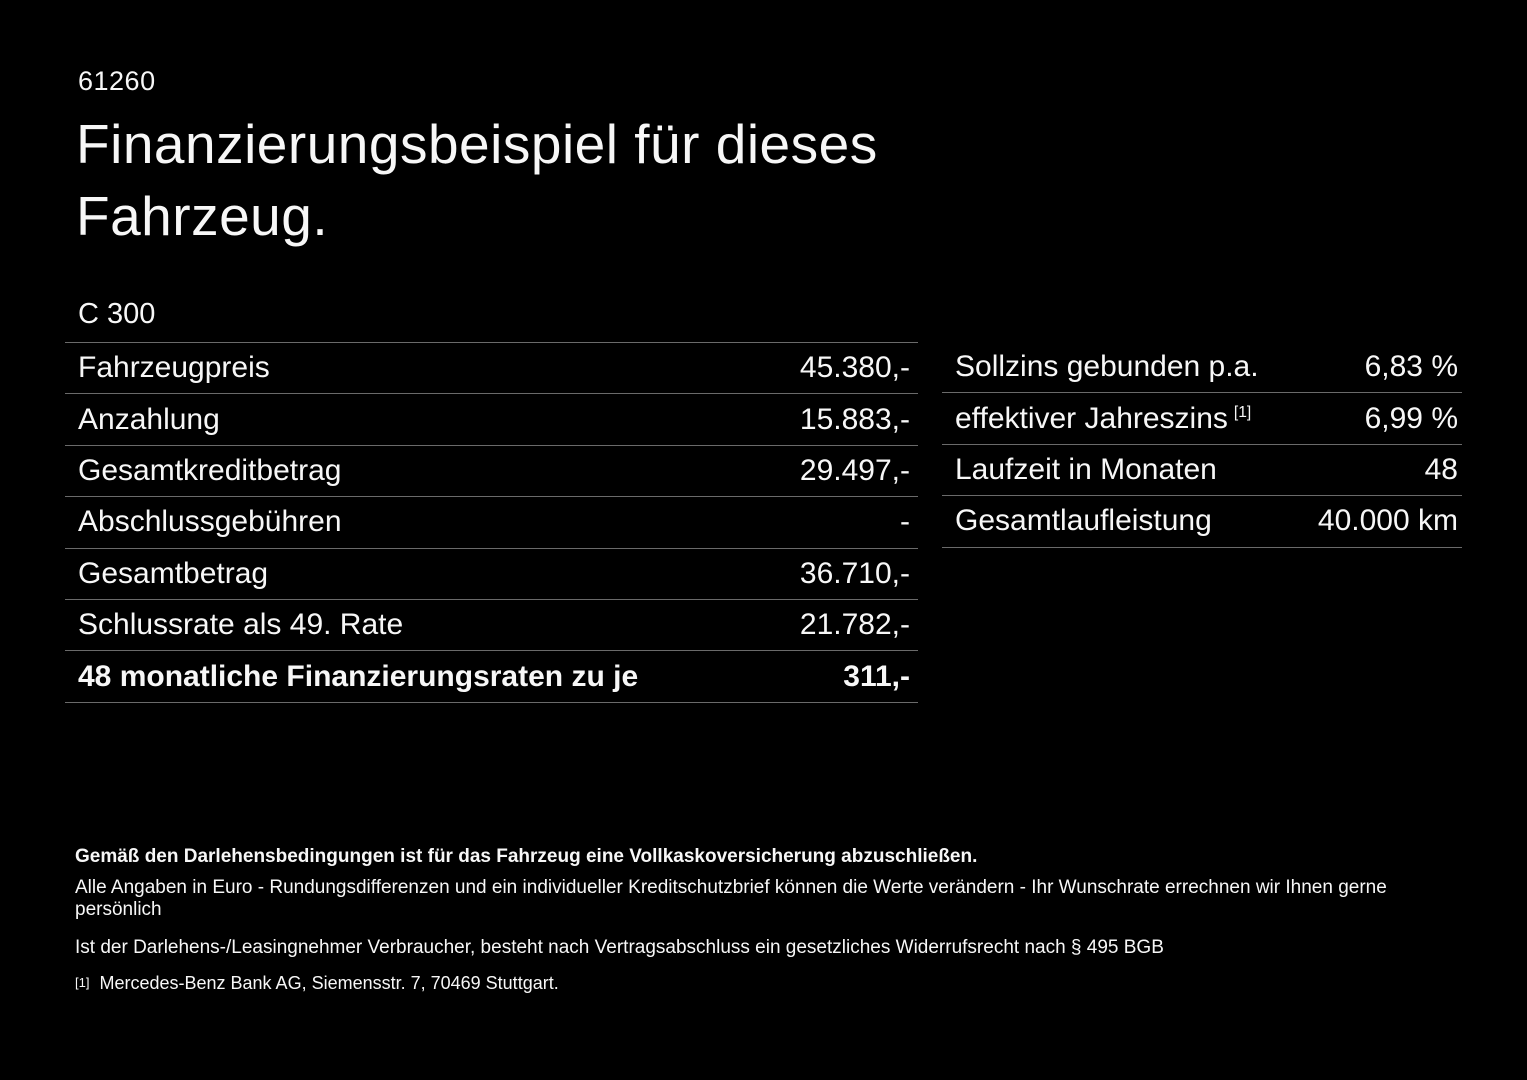 This screenshot has width=1527, height=1080. I want to click on condition-row-label: Sollzins gebunden p.a., so click(1107, 367).